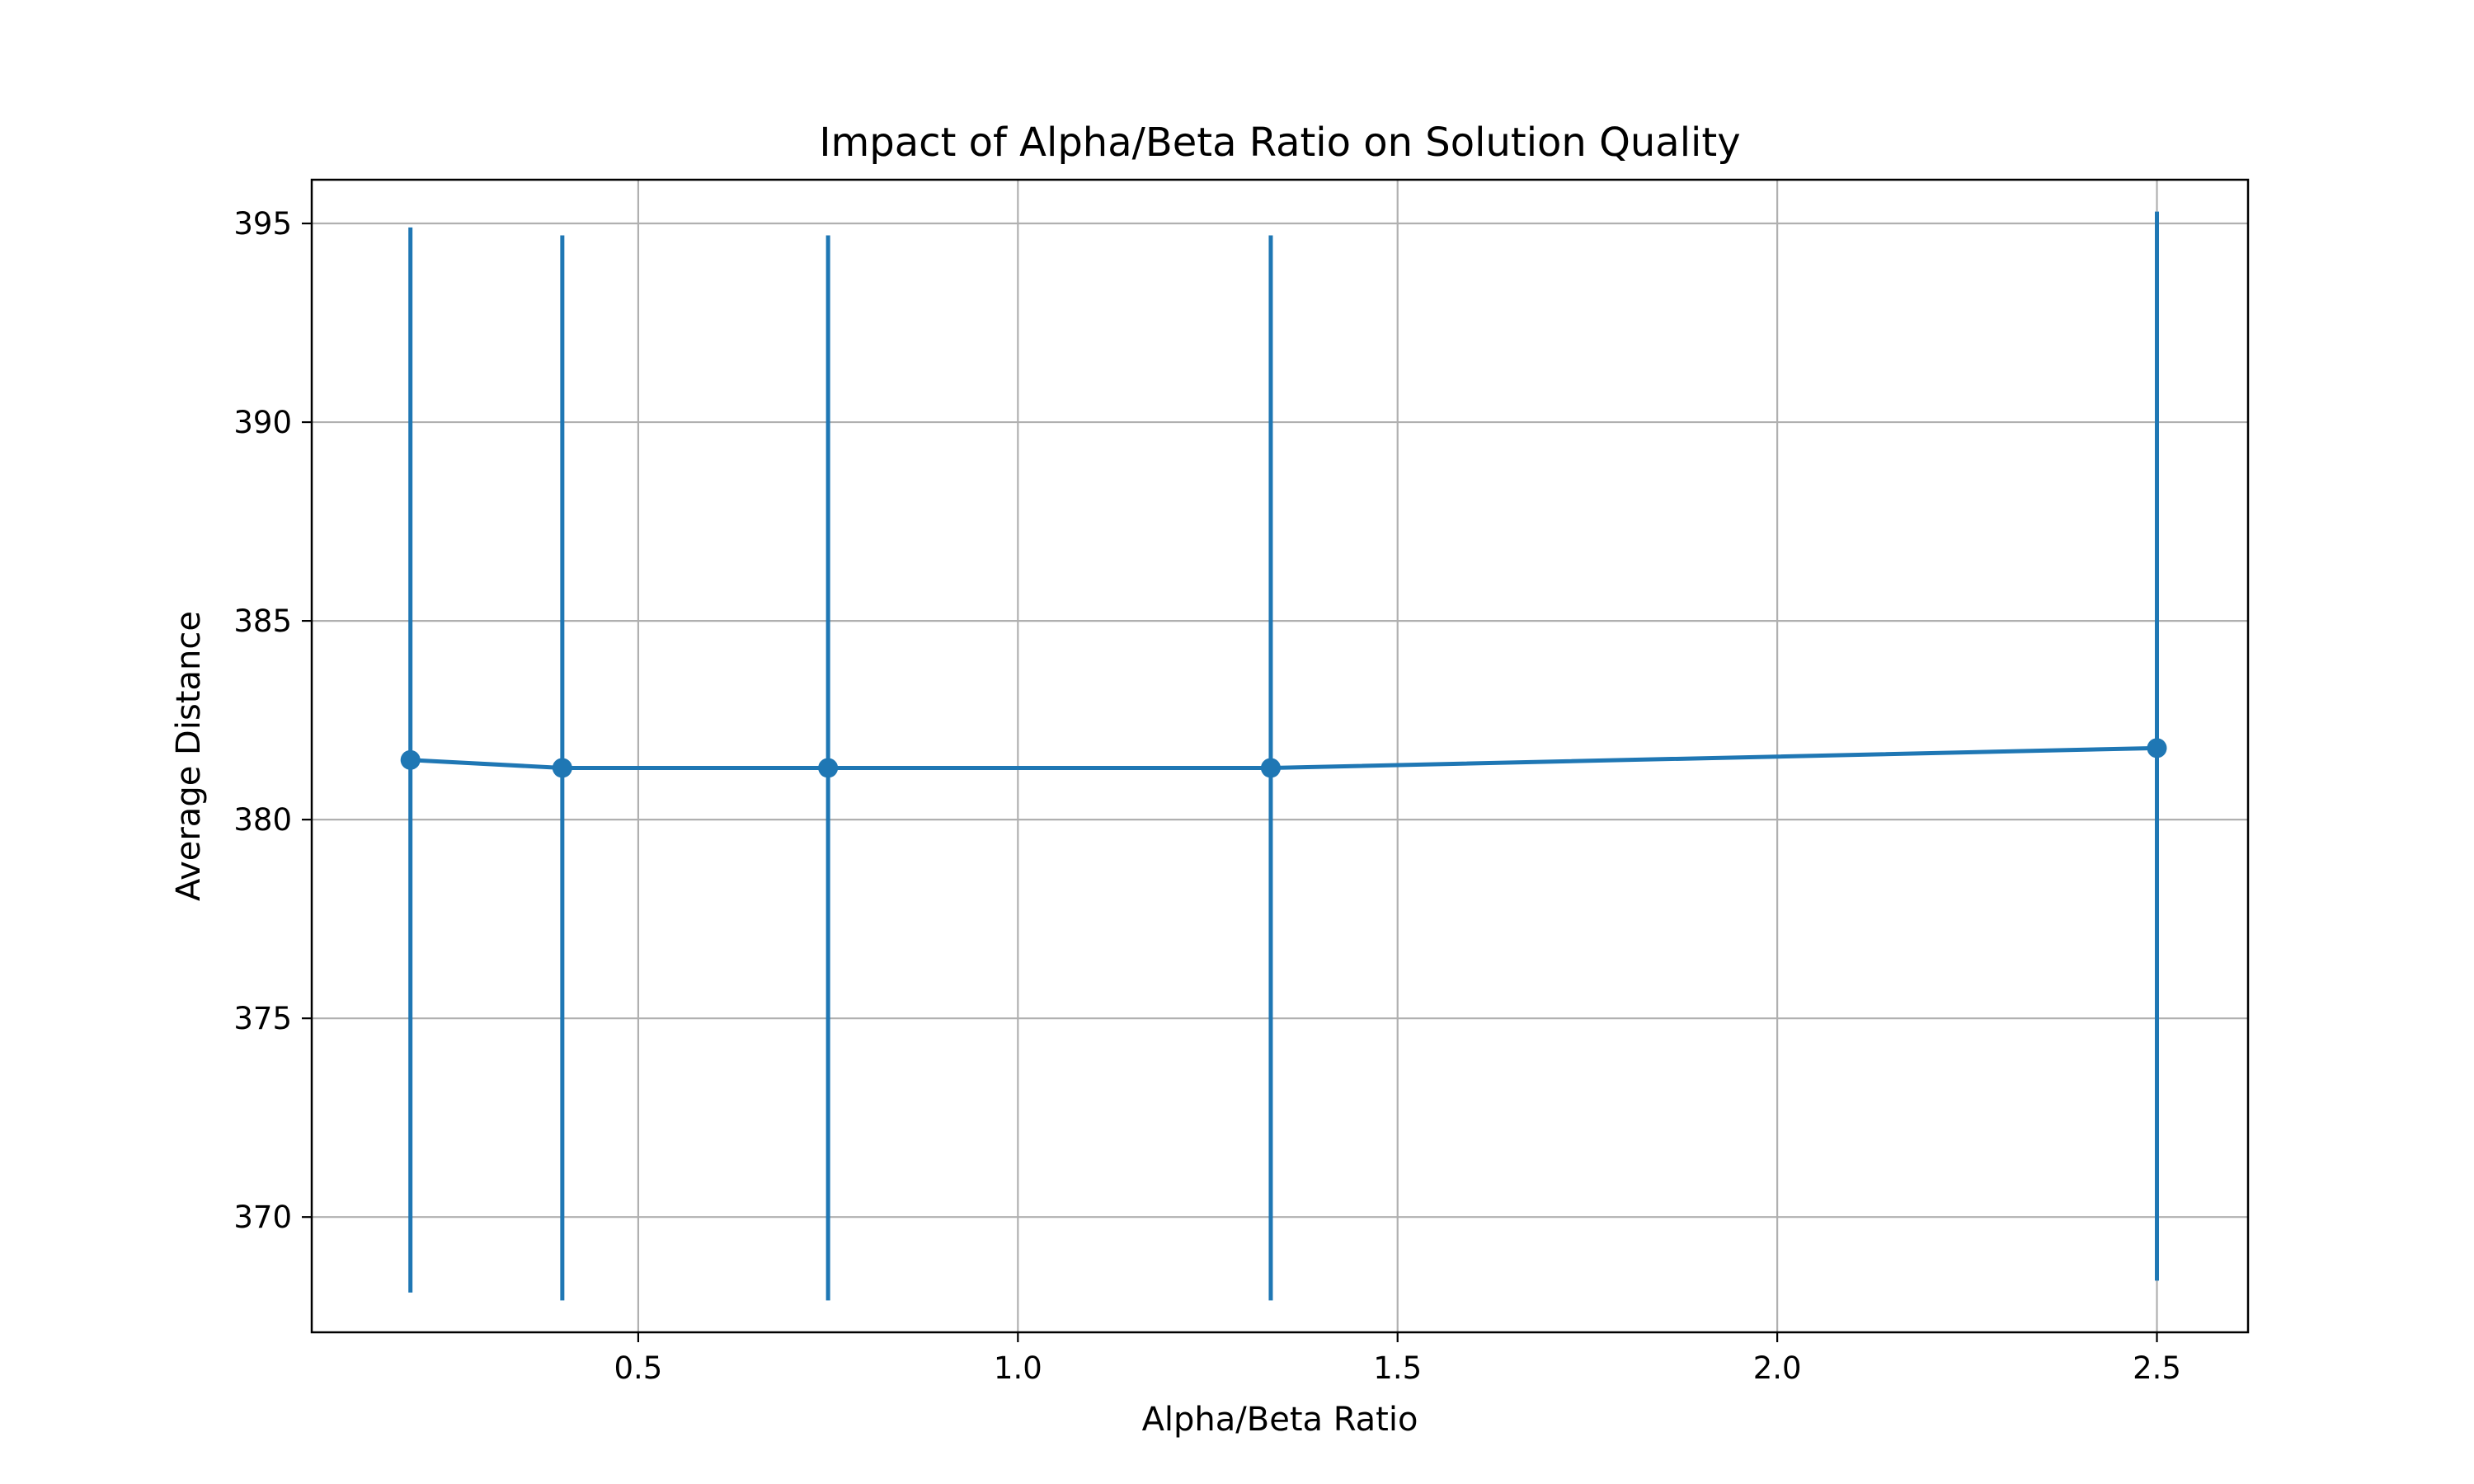  Describe the element at coordinates (1018, 1368) in the screenshot. I see `x-tick-label: 1.0` at that location.